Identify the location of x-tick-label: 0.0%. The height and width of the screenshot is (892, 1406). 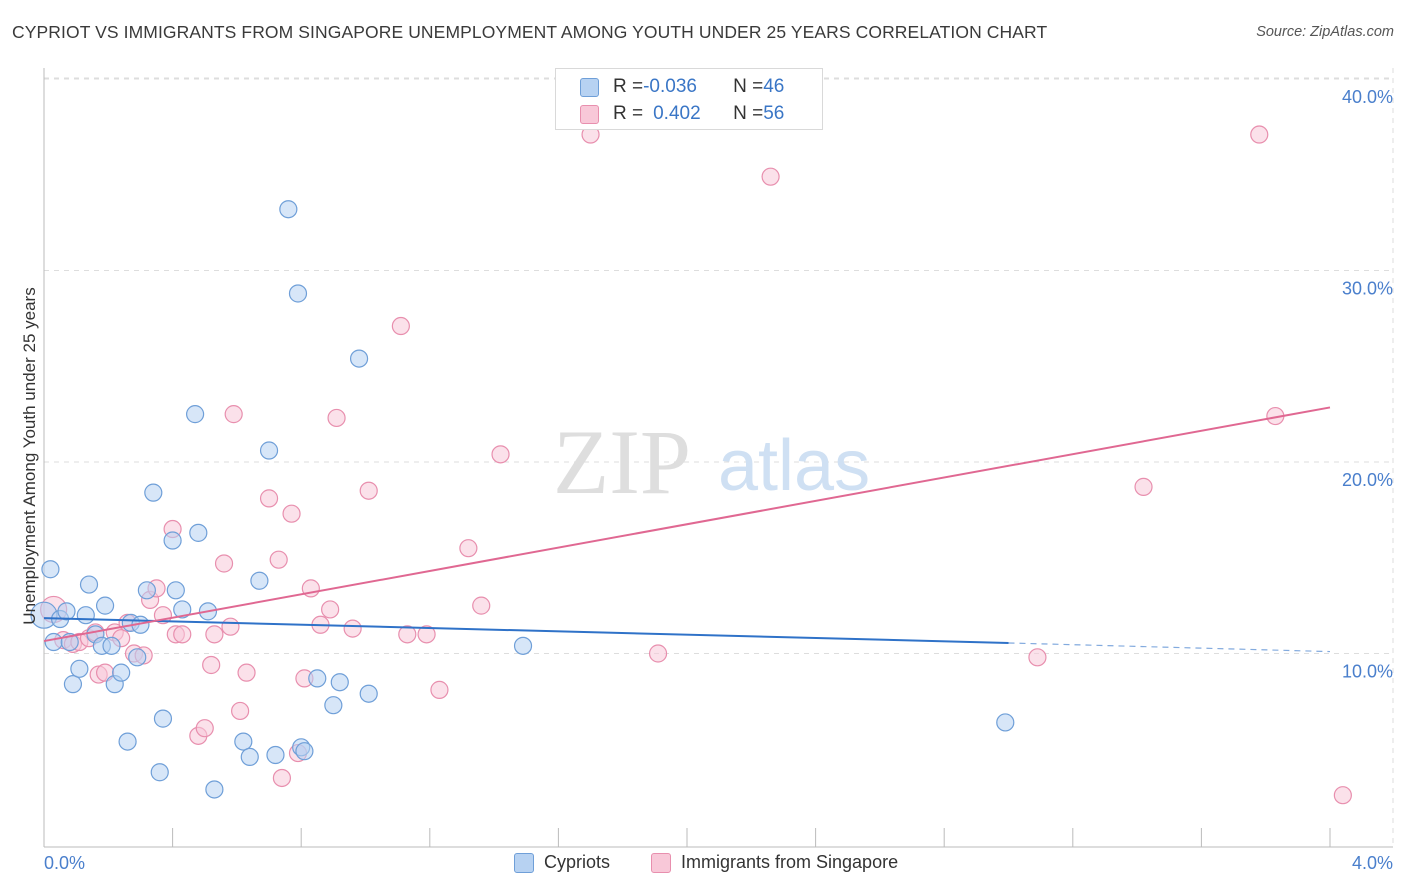
(64, 863).